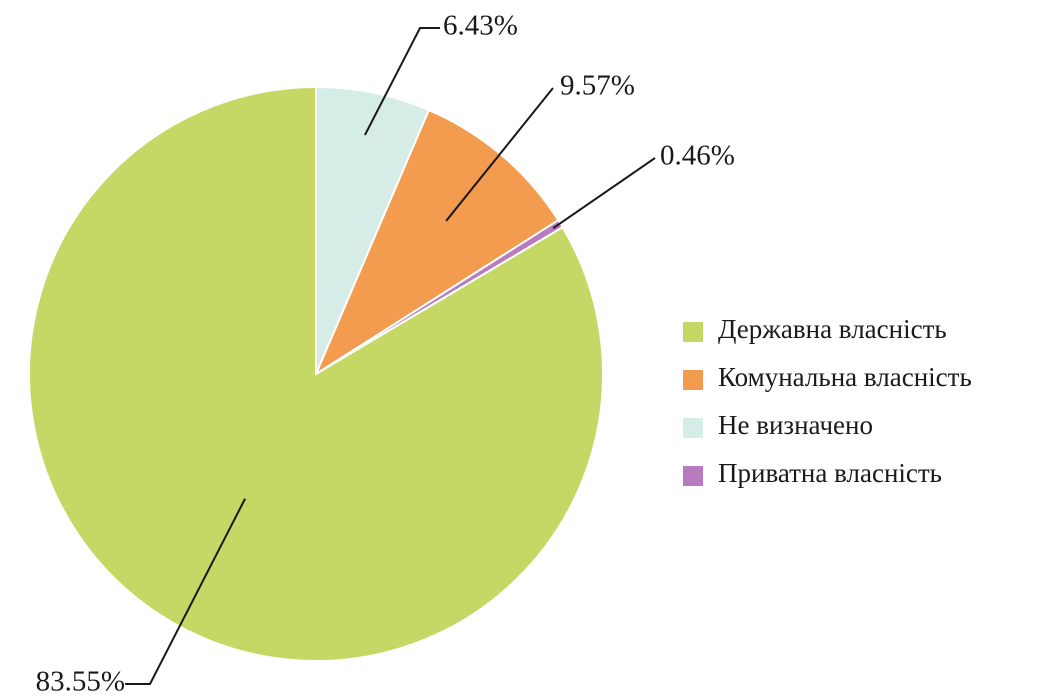  I want to click on legend-label: Приватна власність, so click(830, 473).